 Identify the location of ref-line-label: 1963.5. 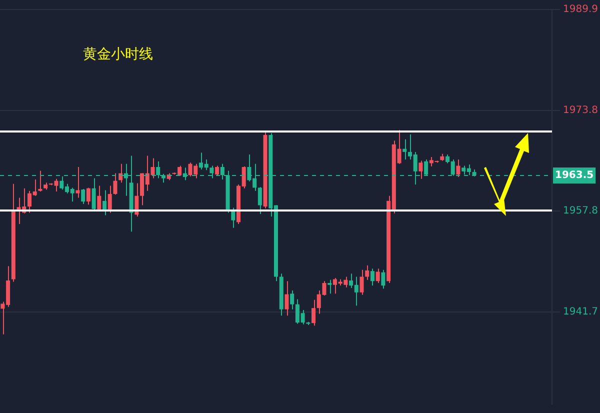
(574, 176).